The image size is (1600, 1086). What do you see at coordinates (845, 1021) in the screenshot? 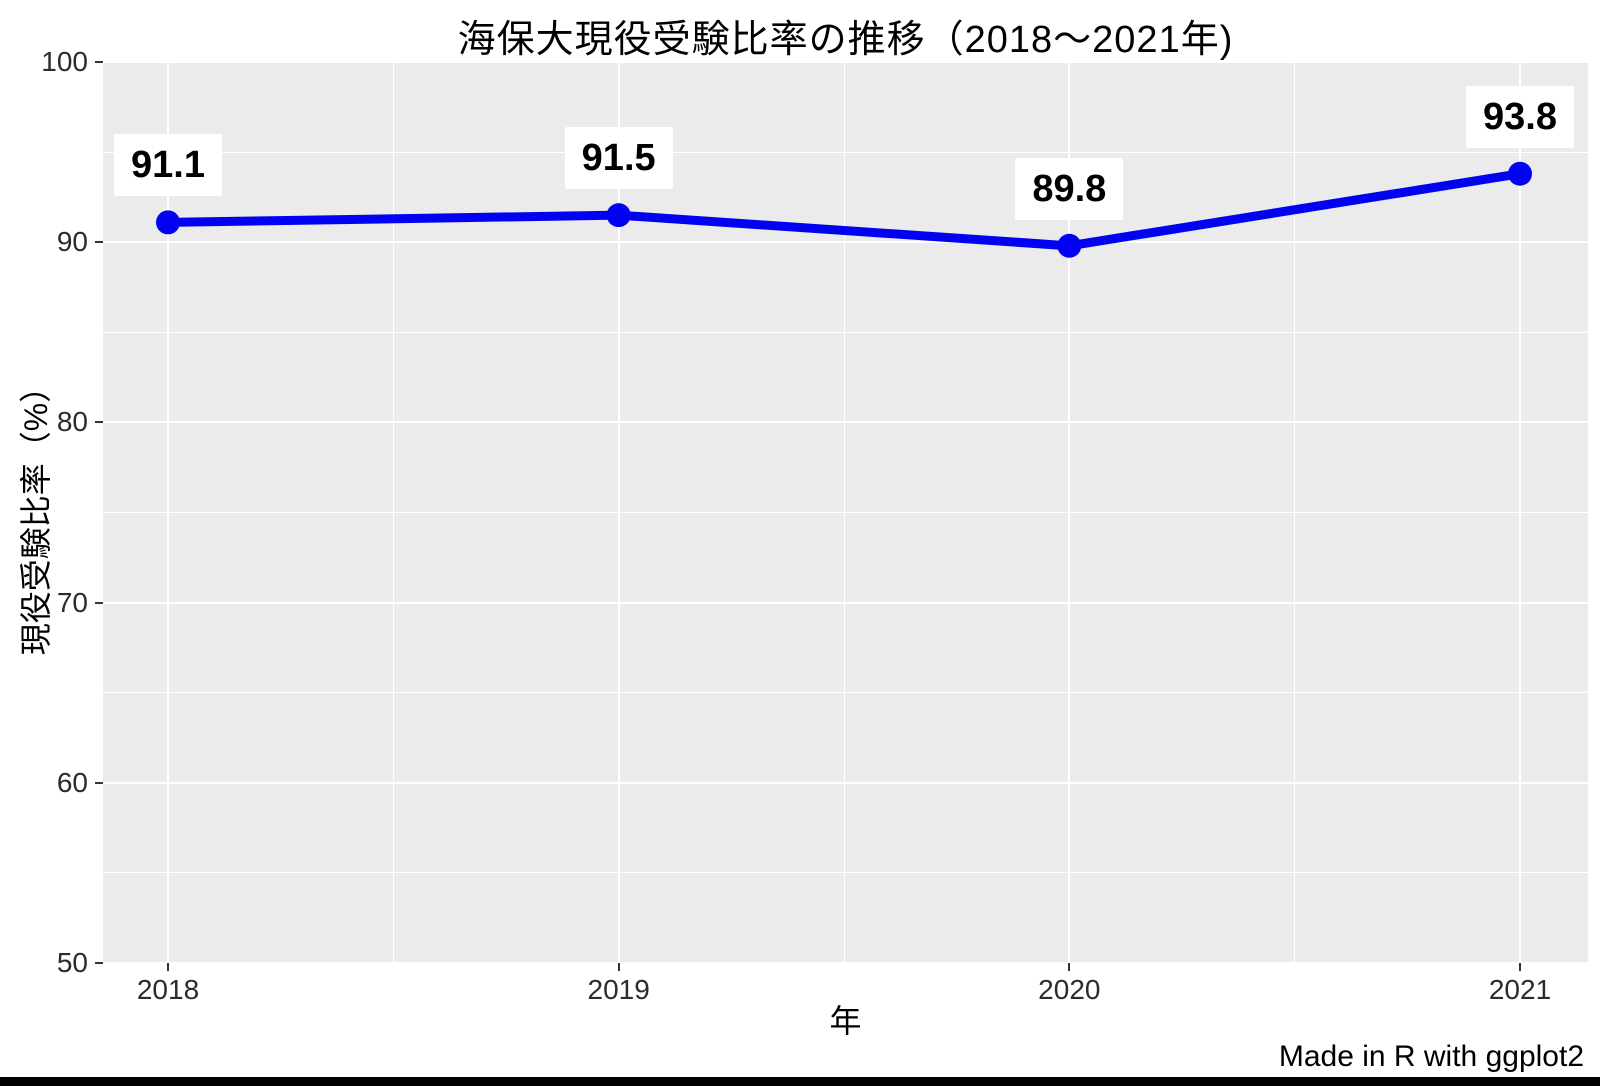
I see `x-axis-title: 年` at bounding box center [845, 1021].